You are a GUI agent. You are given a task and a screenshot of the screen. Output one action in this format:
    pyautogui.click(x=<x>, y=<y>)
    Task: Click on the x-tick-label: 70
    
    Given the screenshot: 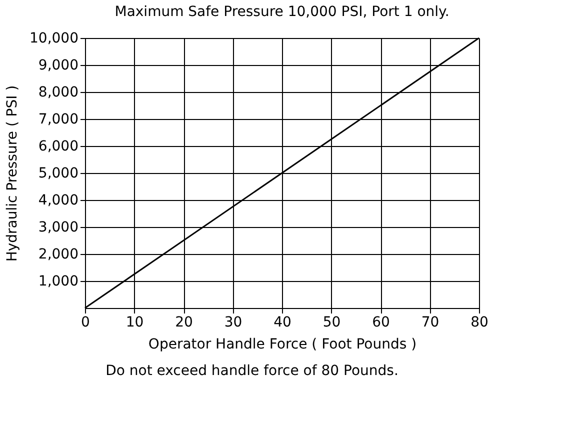 What is the action you would take?
    pyautogui.click(x=430, y=322)
    